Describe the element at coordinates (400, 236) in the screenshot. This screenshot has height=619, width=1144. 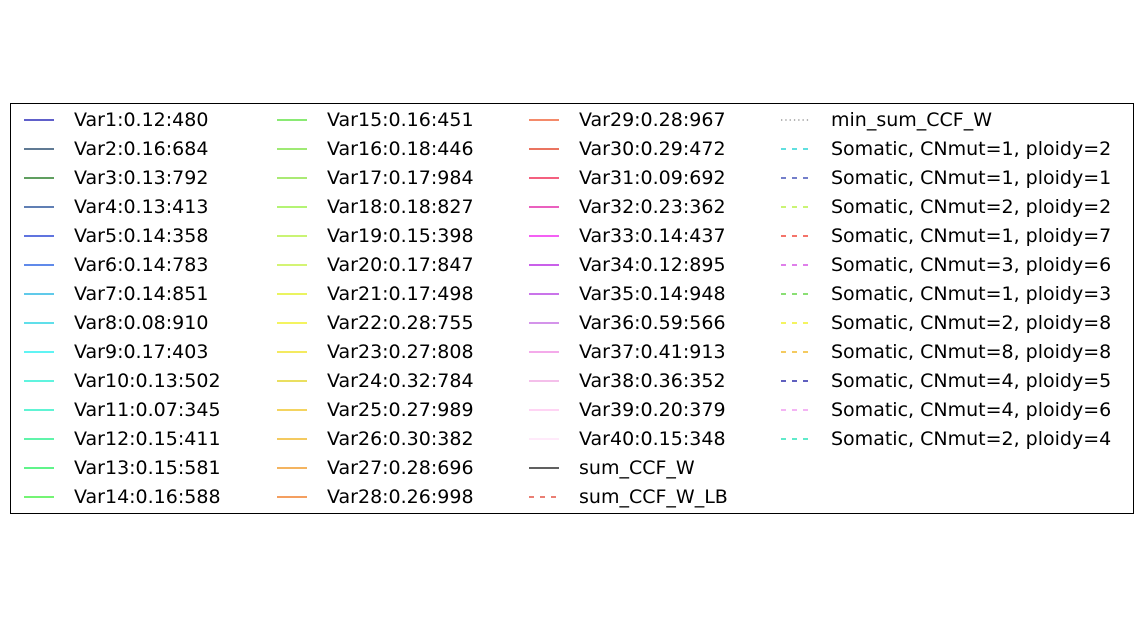
I see `legend-label: Var19:0.15:398` at that location.